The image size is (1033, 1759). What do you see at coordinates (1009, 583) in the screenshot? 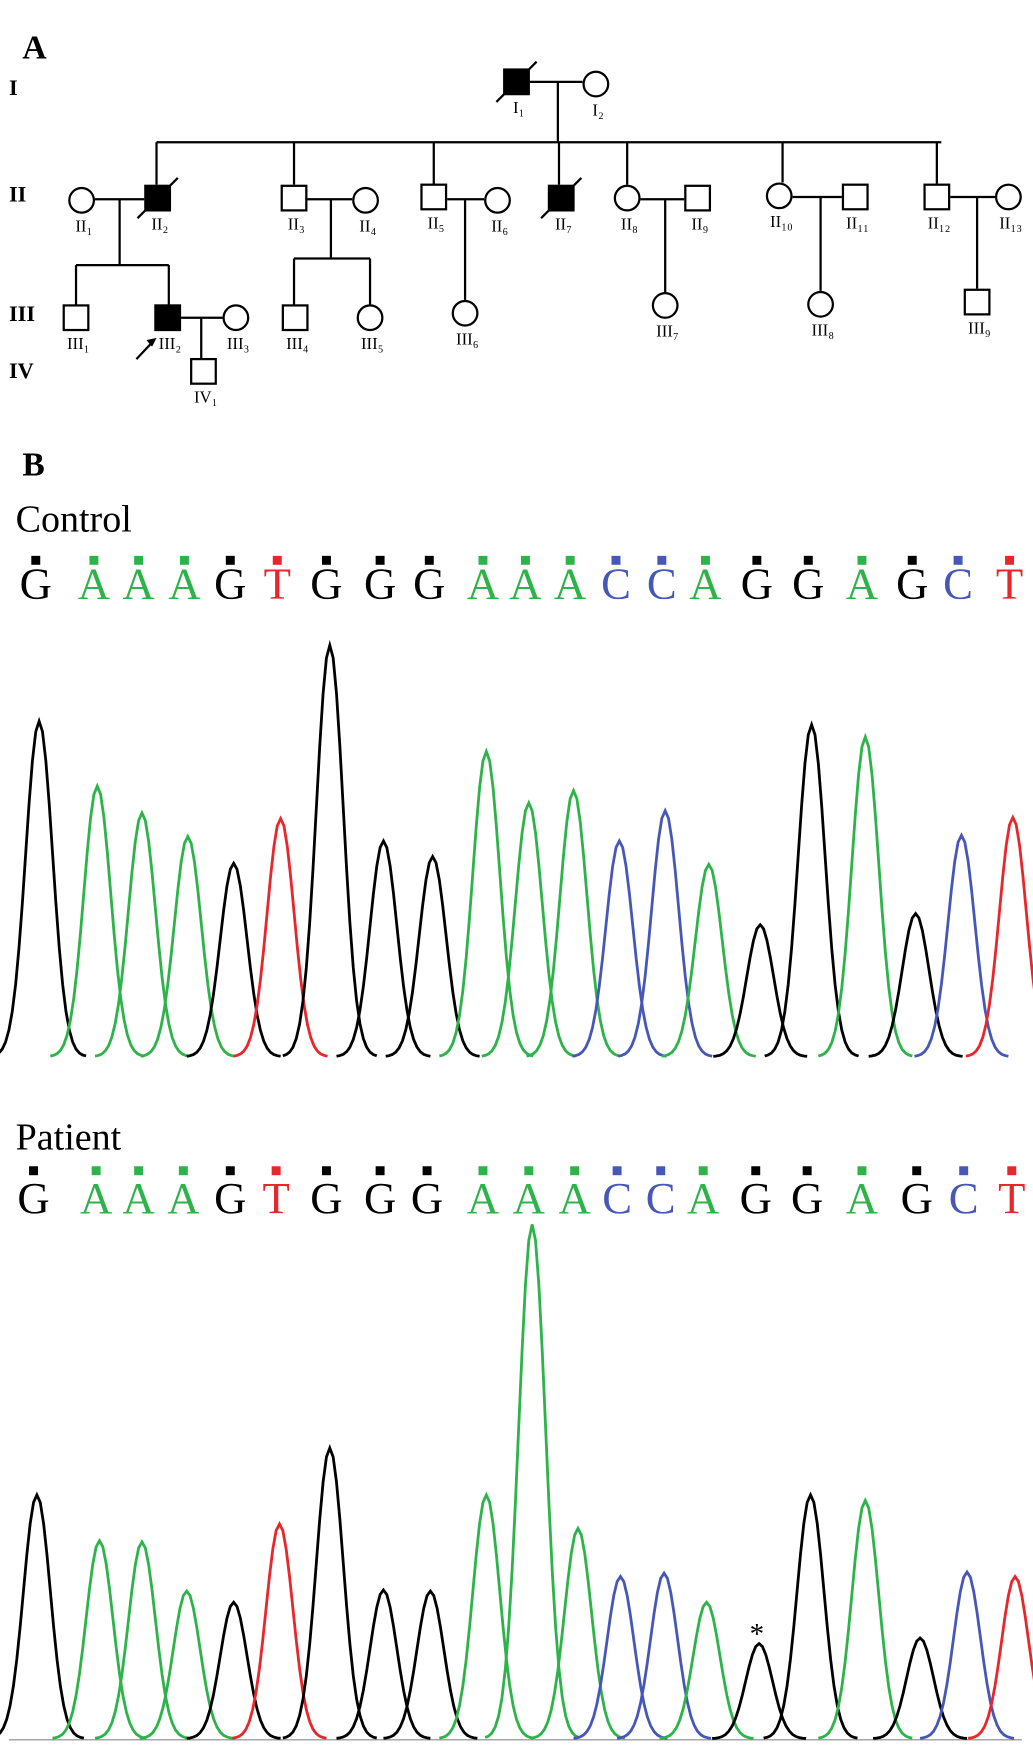
I see `base-letter: T` at bounding box center [1009, 583].